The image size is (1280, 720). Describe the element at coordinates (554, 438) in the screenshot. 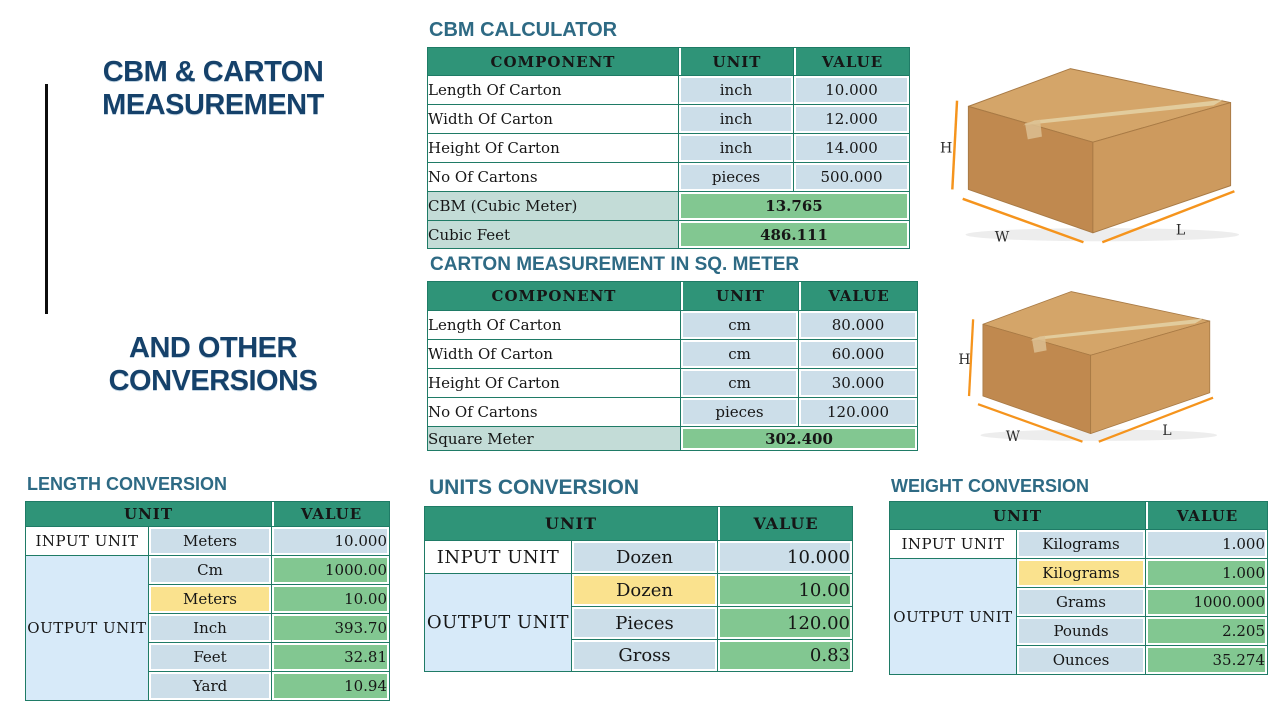

I see `total-label: Square Meter` at that location.